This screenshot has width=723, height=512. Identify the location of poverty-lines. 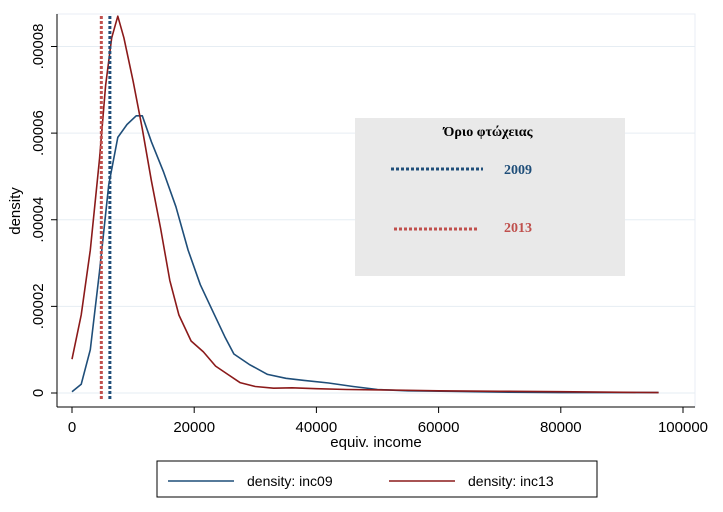
(105, 208).